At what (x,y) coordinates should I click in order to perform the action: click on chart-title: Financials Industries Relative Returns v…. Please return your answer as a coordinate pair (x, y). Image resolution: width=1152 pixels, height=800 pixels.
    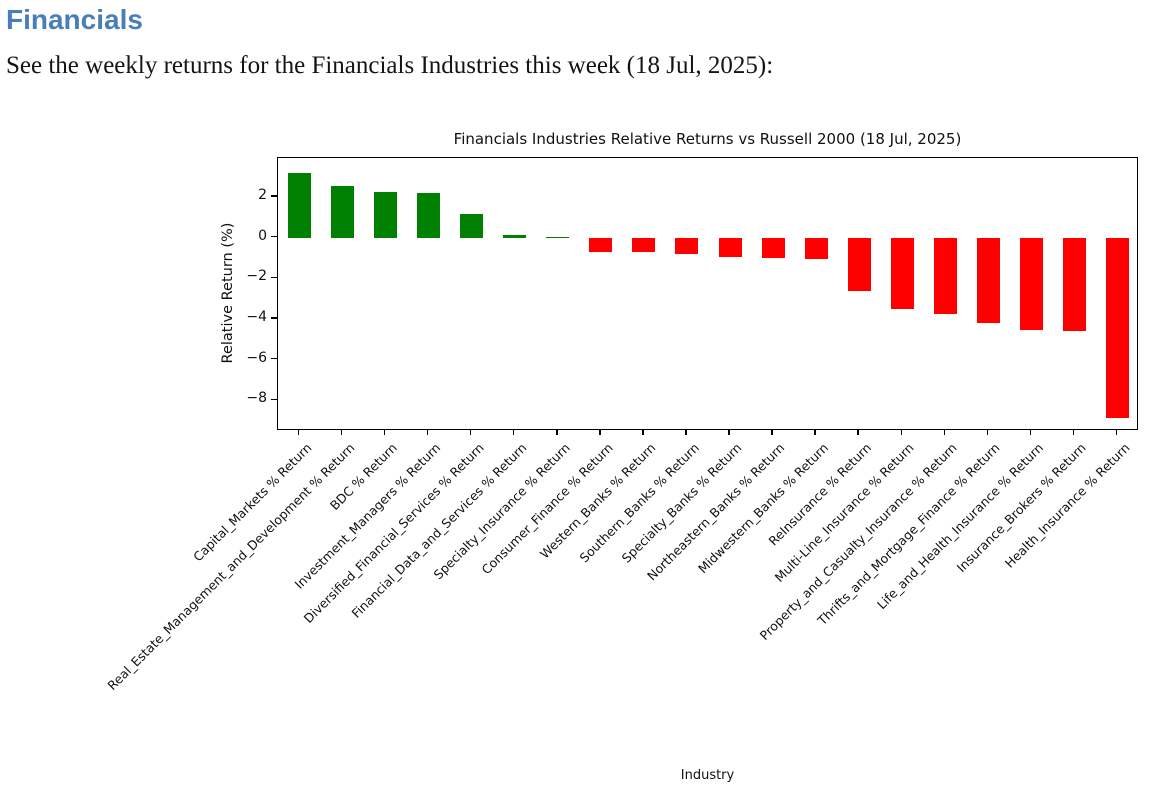
    Looking at the image, I should click on (707, 139).